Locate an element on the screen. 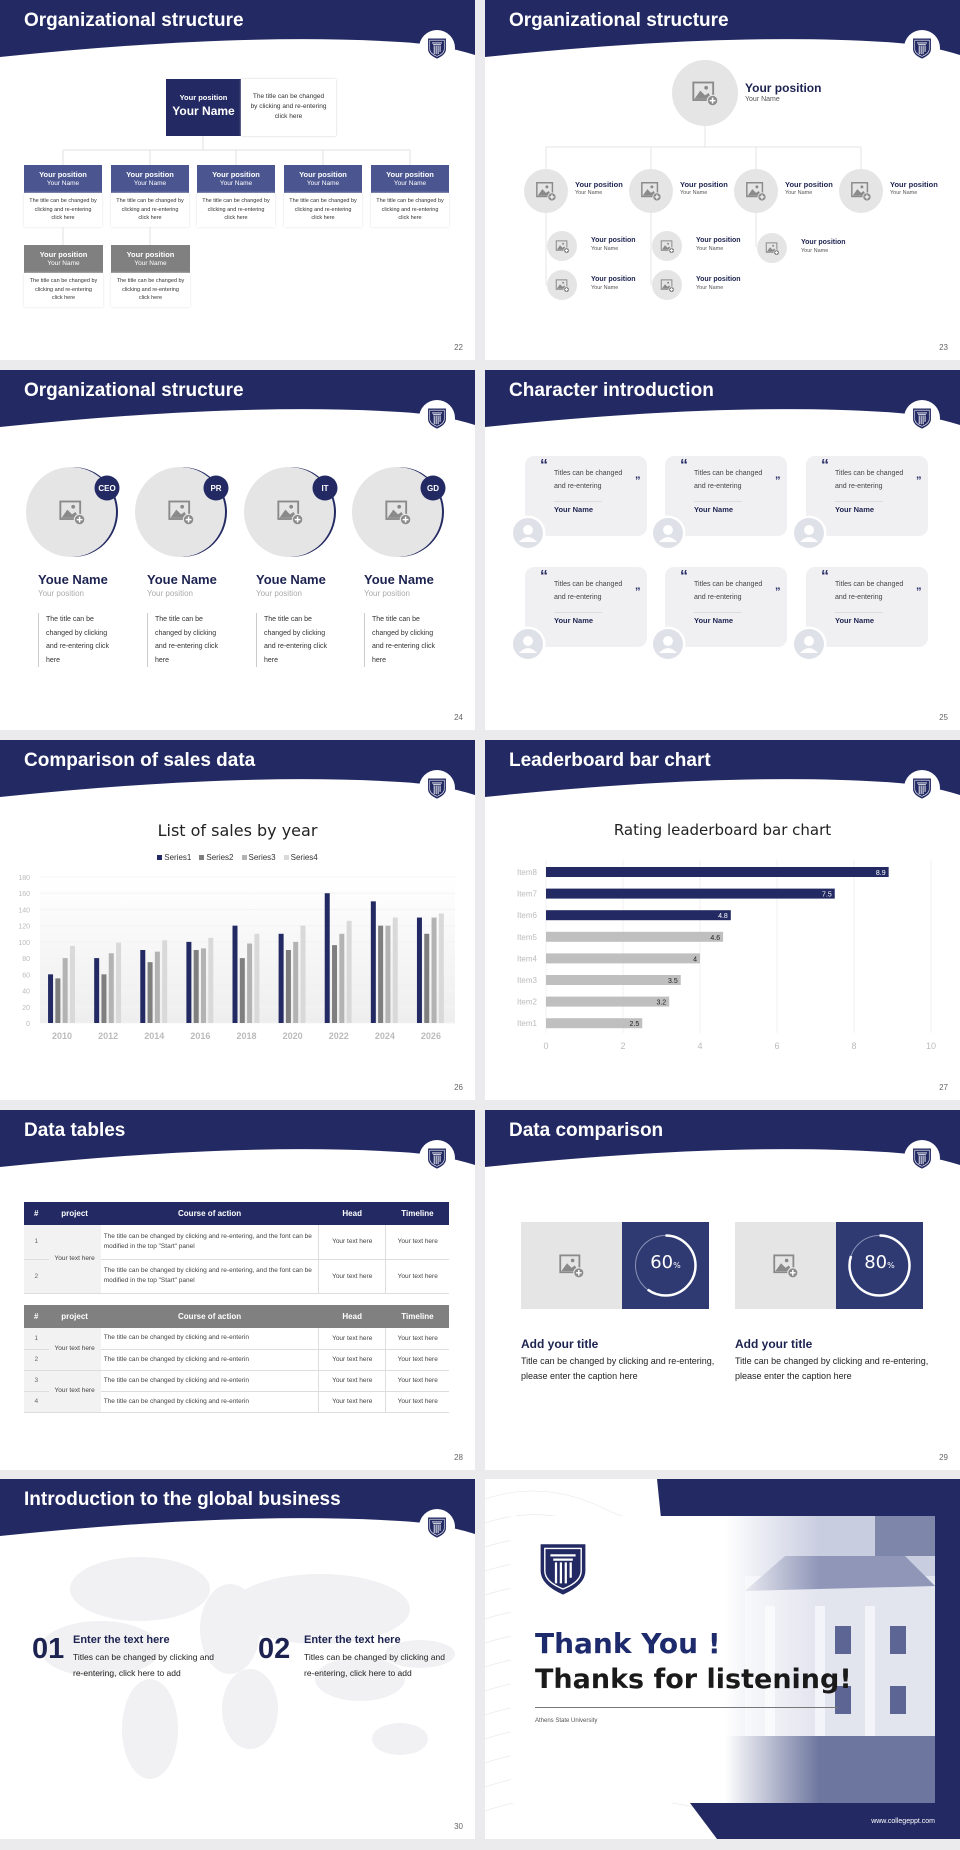 The image size is (960, 1850). bar-series4-2020 is located at coordinates (303, 974).